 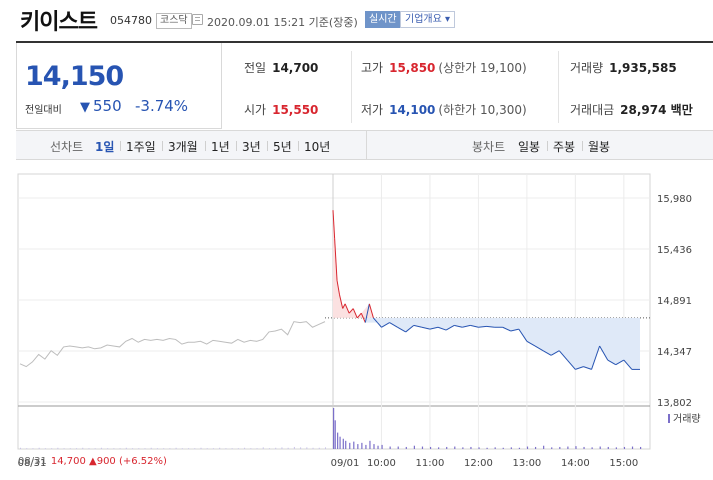 I want to click on stat-high: 고가 15,850 (상한가 19,100), so click(x=444, y=67).